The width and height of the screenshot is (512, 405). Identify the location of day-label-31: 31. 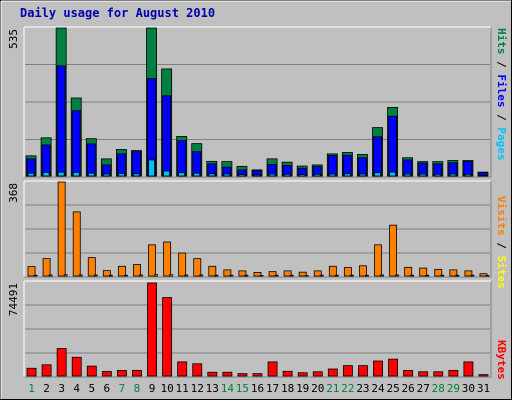
(483, 388).